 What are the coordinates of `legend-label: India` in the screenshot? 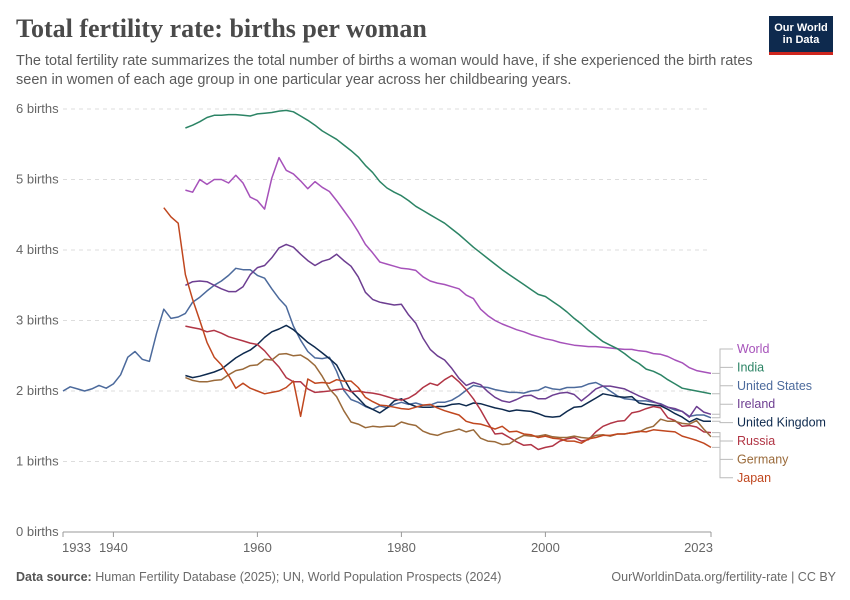 It's located at (750, 367).